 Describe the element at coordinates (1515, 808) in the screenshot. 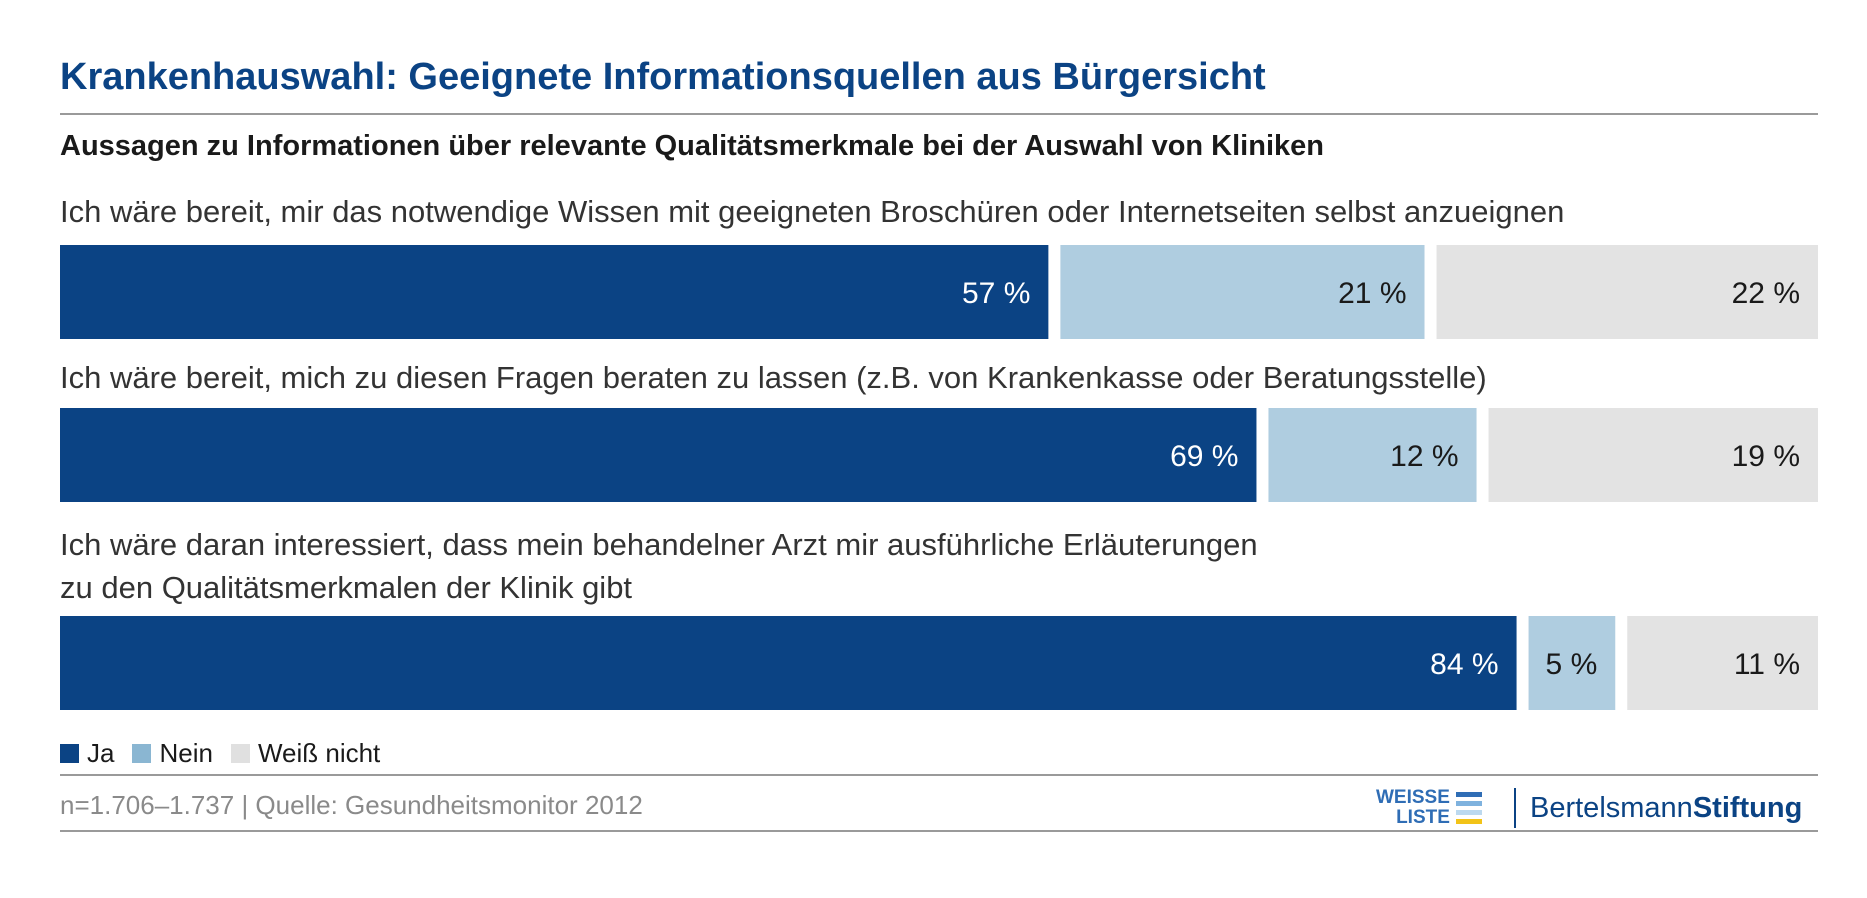

I see `logo-divider` at that location.